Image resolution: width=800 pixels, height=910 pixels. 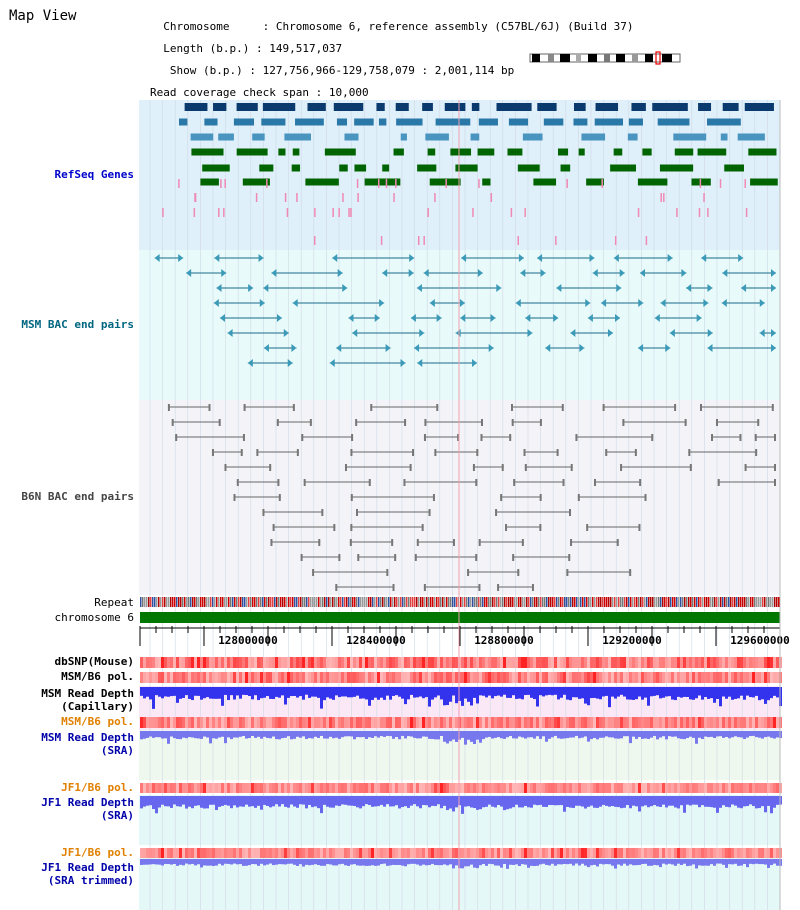 I want to click on chromosome-ideogram, so click(x=605, y=58).